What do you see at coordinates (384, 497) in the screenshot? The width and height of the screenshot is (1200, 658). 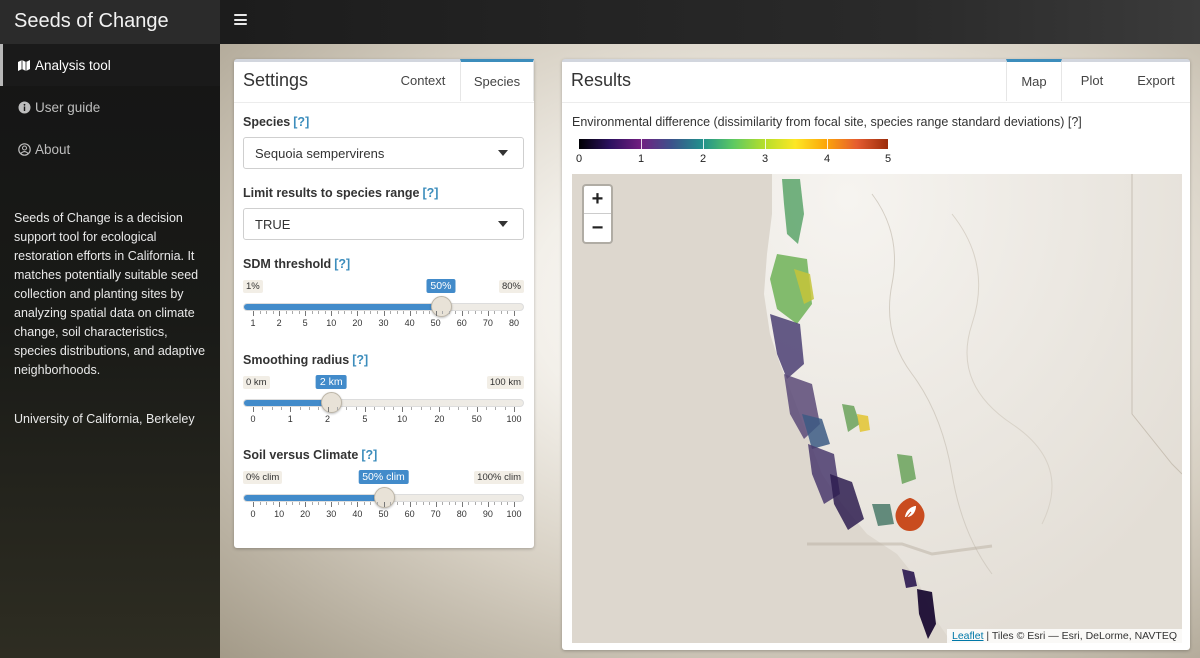 I see `slider-handle` at bounding box center [384, 497].